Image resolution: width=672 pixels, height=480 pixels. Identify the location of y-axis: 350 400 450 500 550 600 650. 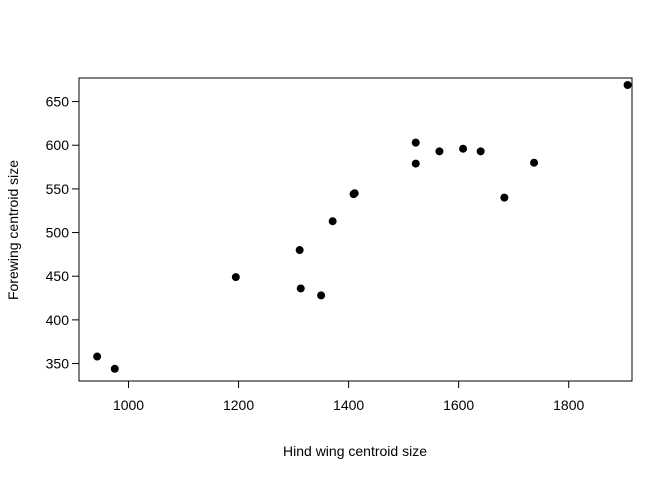
(63, 233).